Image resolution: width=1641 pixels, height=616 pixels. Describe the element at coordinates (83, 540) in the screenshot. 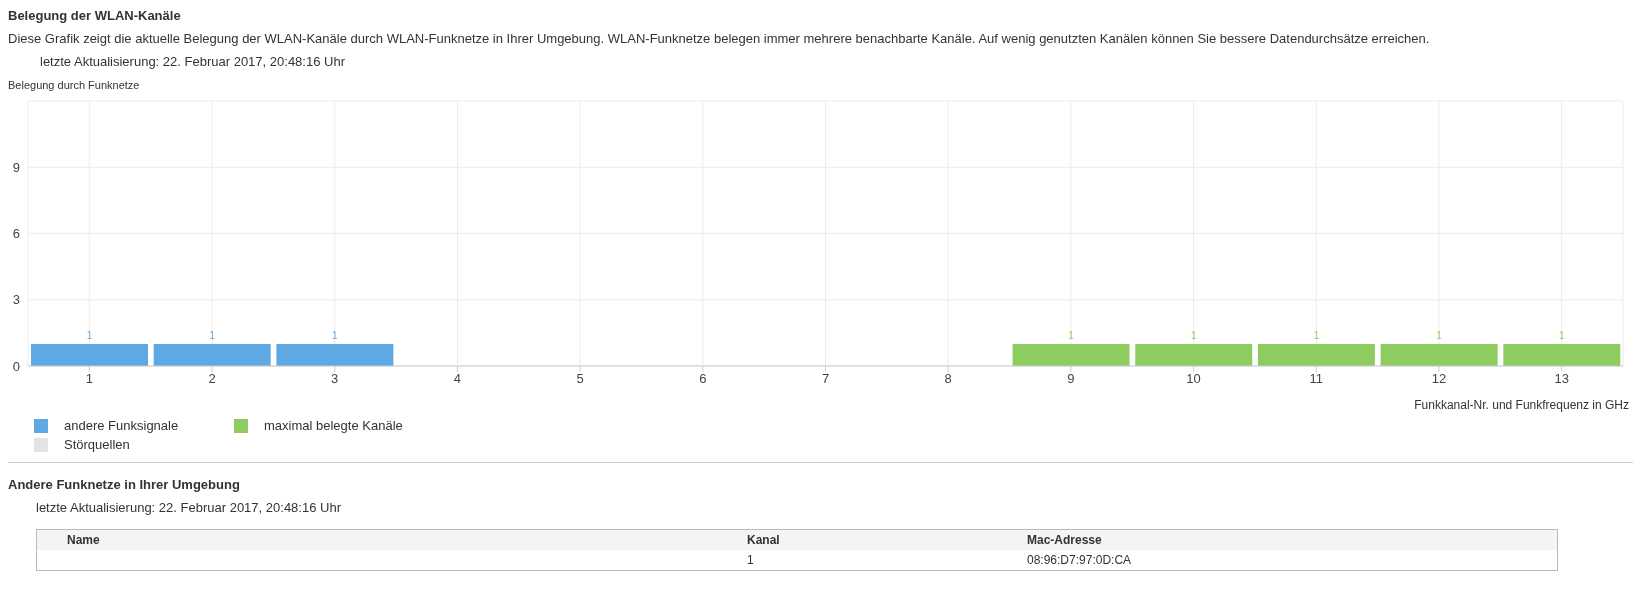

I see `text: Name` at that location.